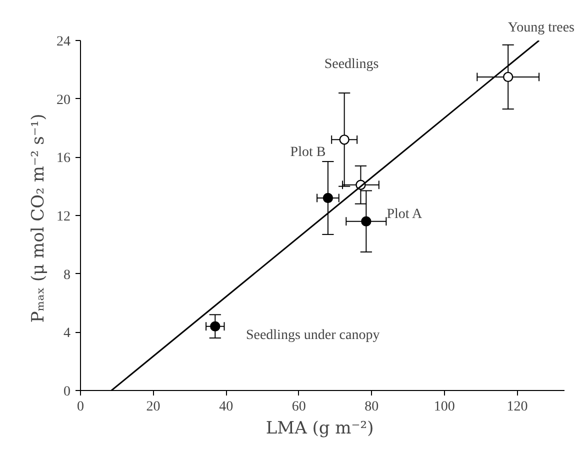 This screenshot has height=450, width=584. I want to click on annotation: Seedlings under canopy, so click(313, 335).